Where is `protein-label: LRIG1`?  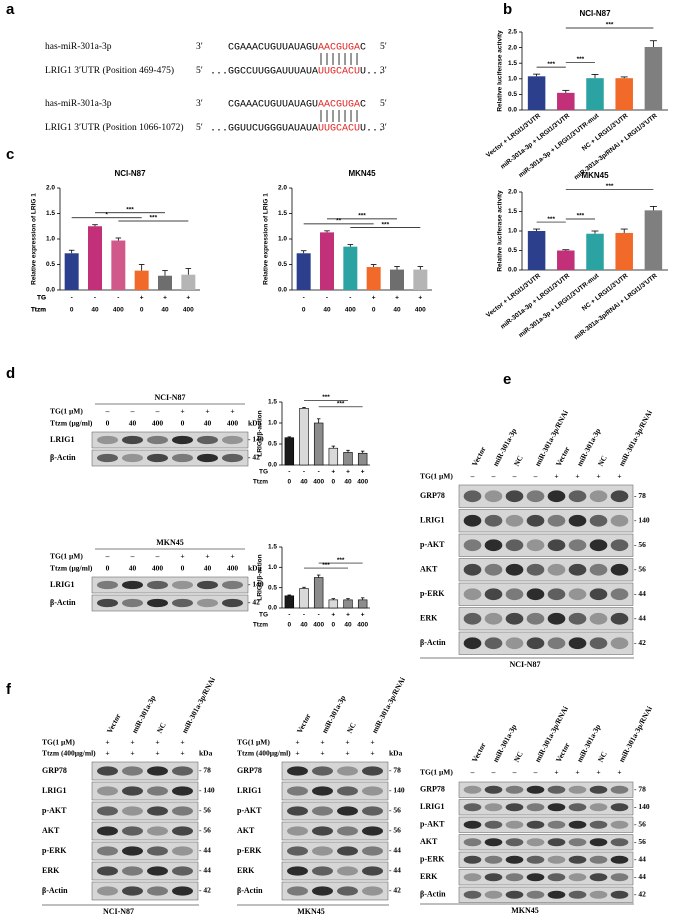 protein-label: LRIG1 is located at coordinates (432, 520).